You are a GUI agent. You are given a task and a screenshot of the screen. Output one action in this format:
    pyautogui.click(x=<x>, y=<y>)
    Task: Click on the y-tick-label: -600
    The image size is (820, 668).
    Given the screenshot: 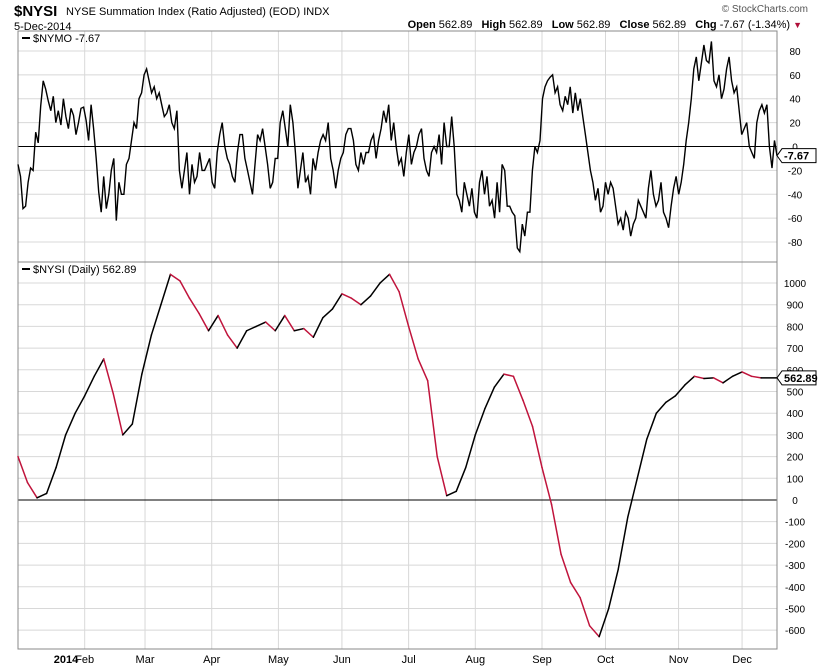 What is the action you would take?
    pyautogui.click(x=795, y=631)
    